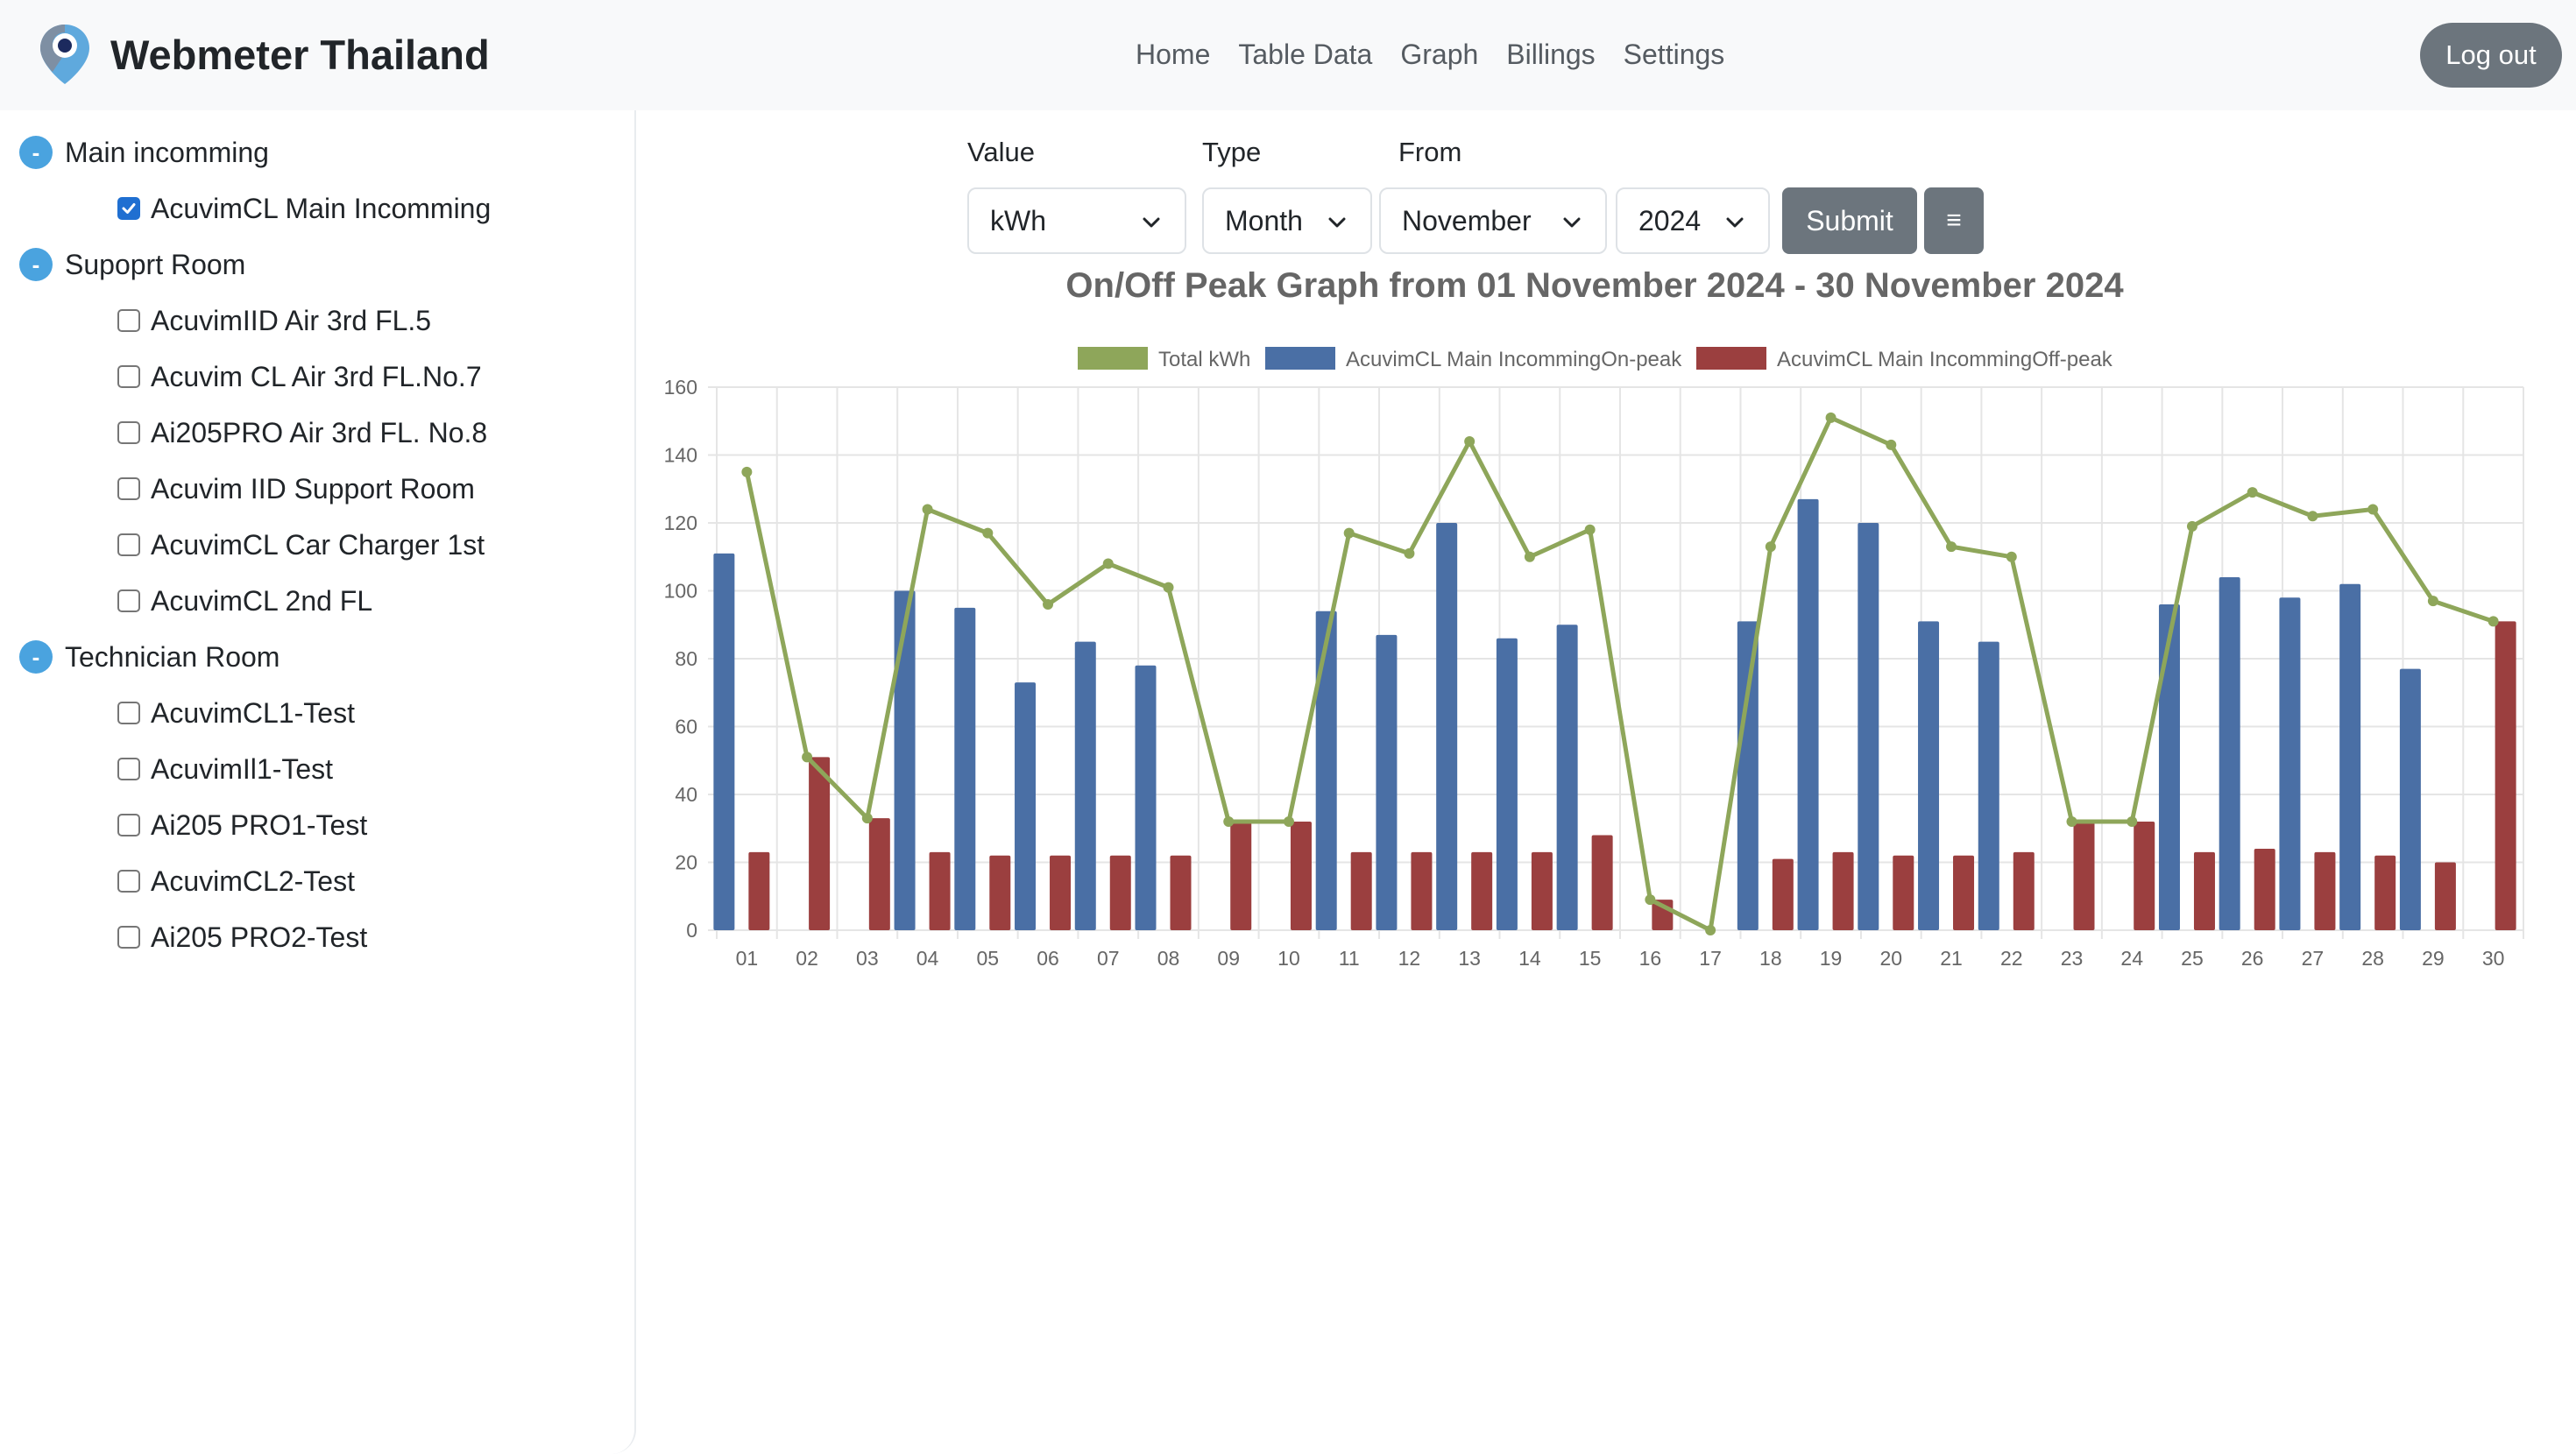 The height and width of the screenshot is (1454, 2576). I want to click on x-tick-label: 05, so click(988, 959).